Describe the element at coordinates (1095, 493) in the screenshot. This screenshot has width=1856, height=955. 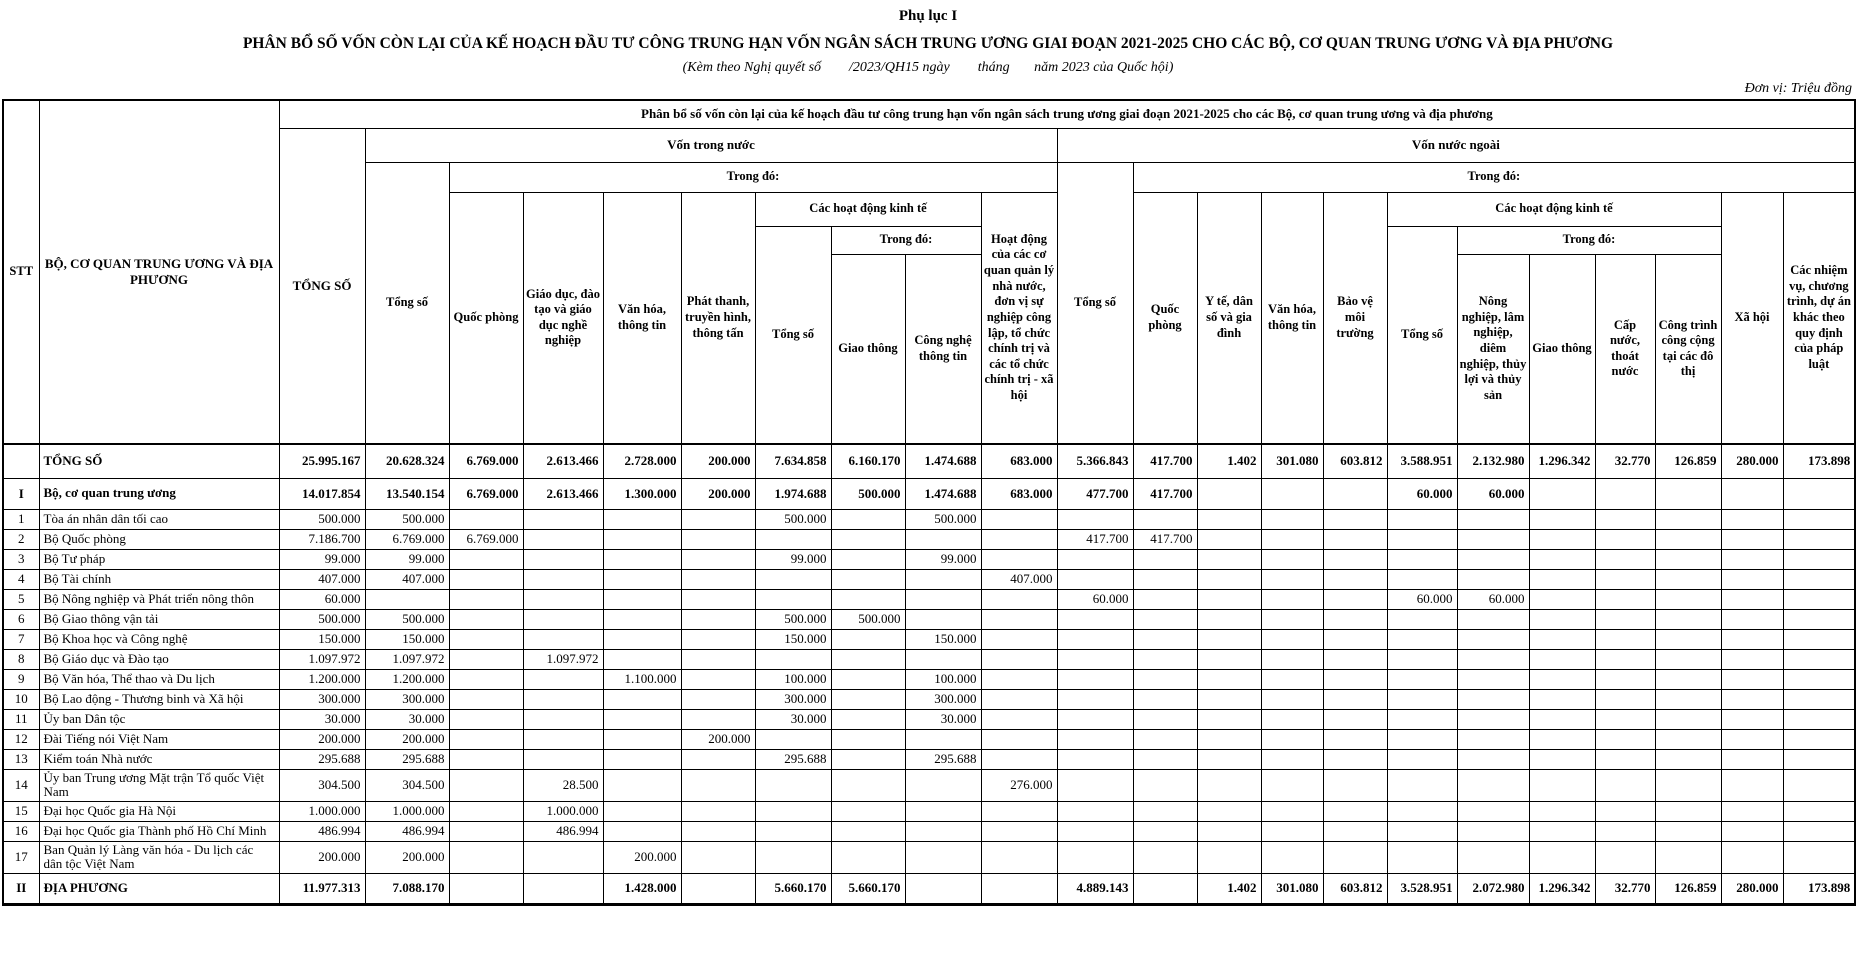
I see `cell-value: 477.700` at that location.